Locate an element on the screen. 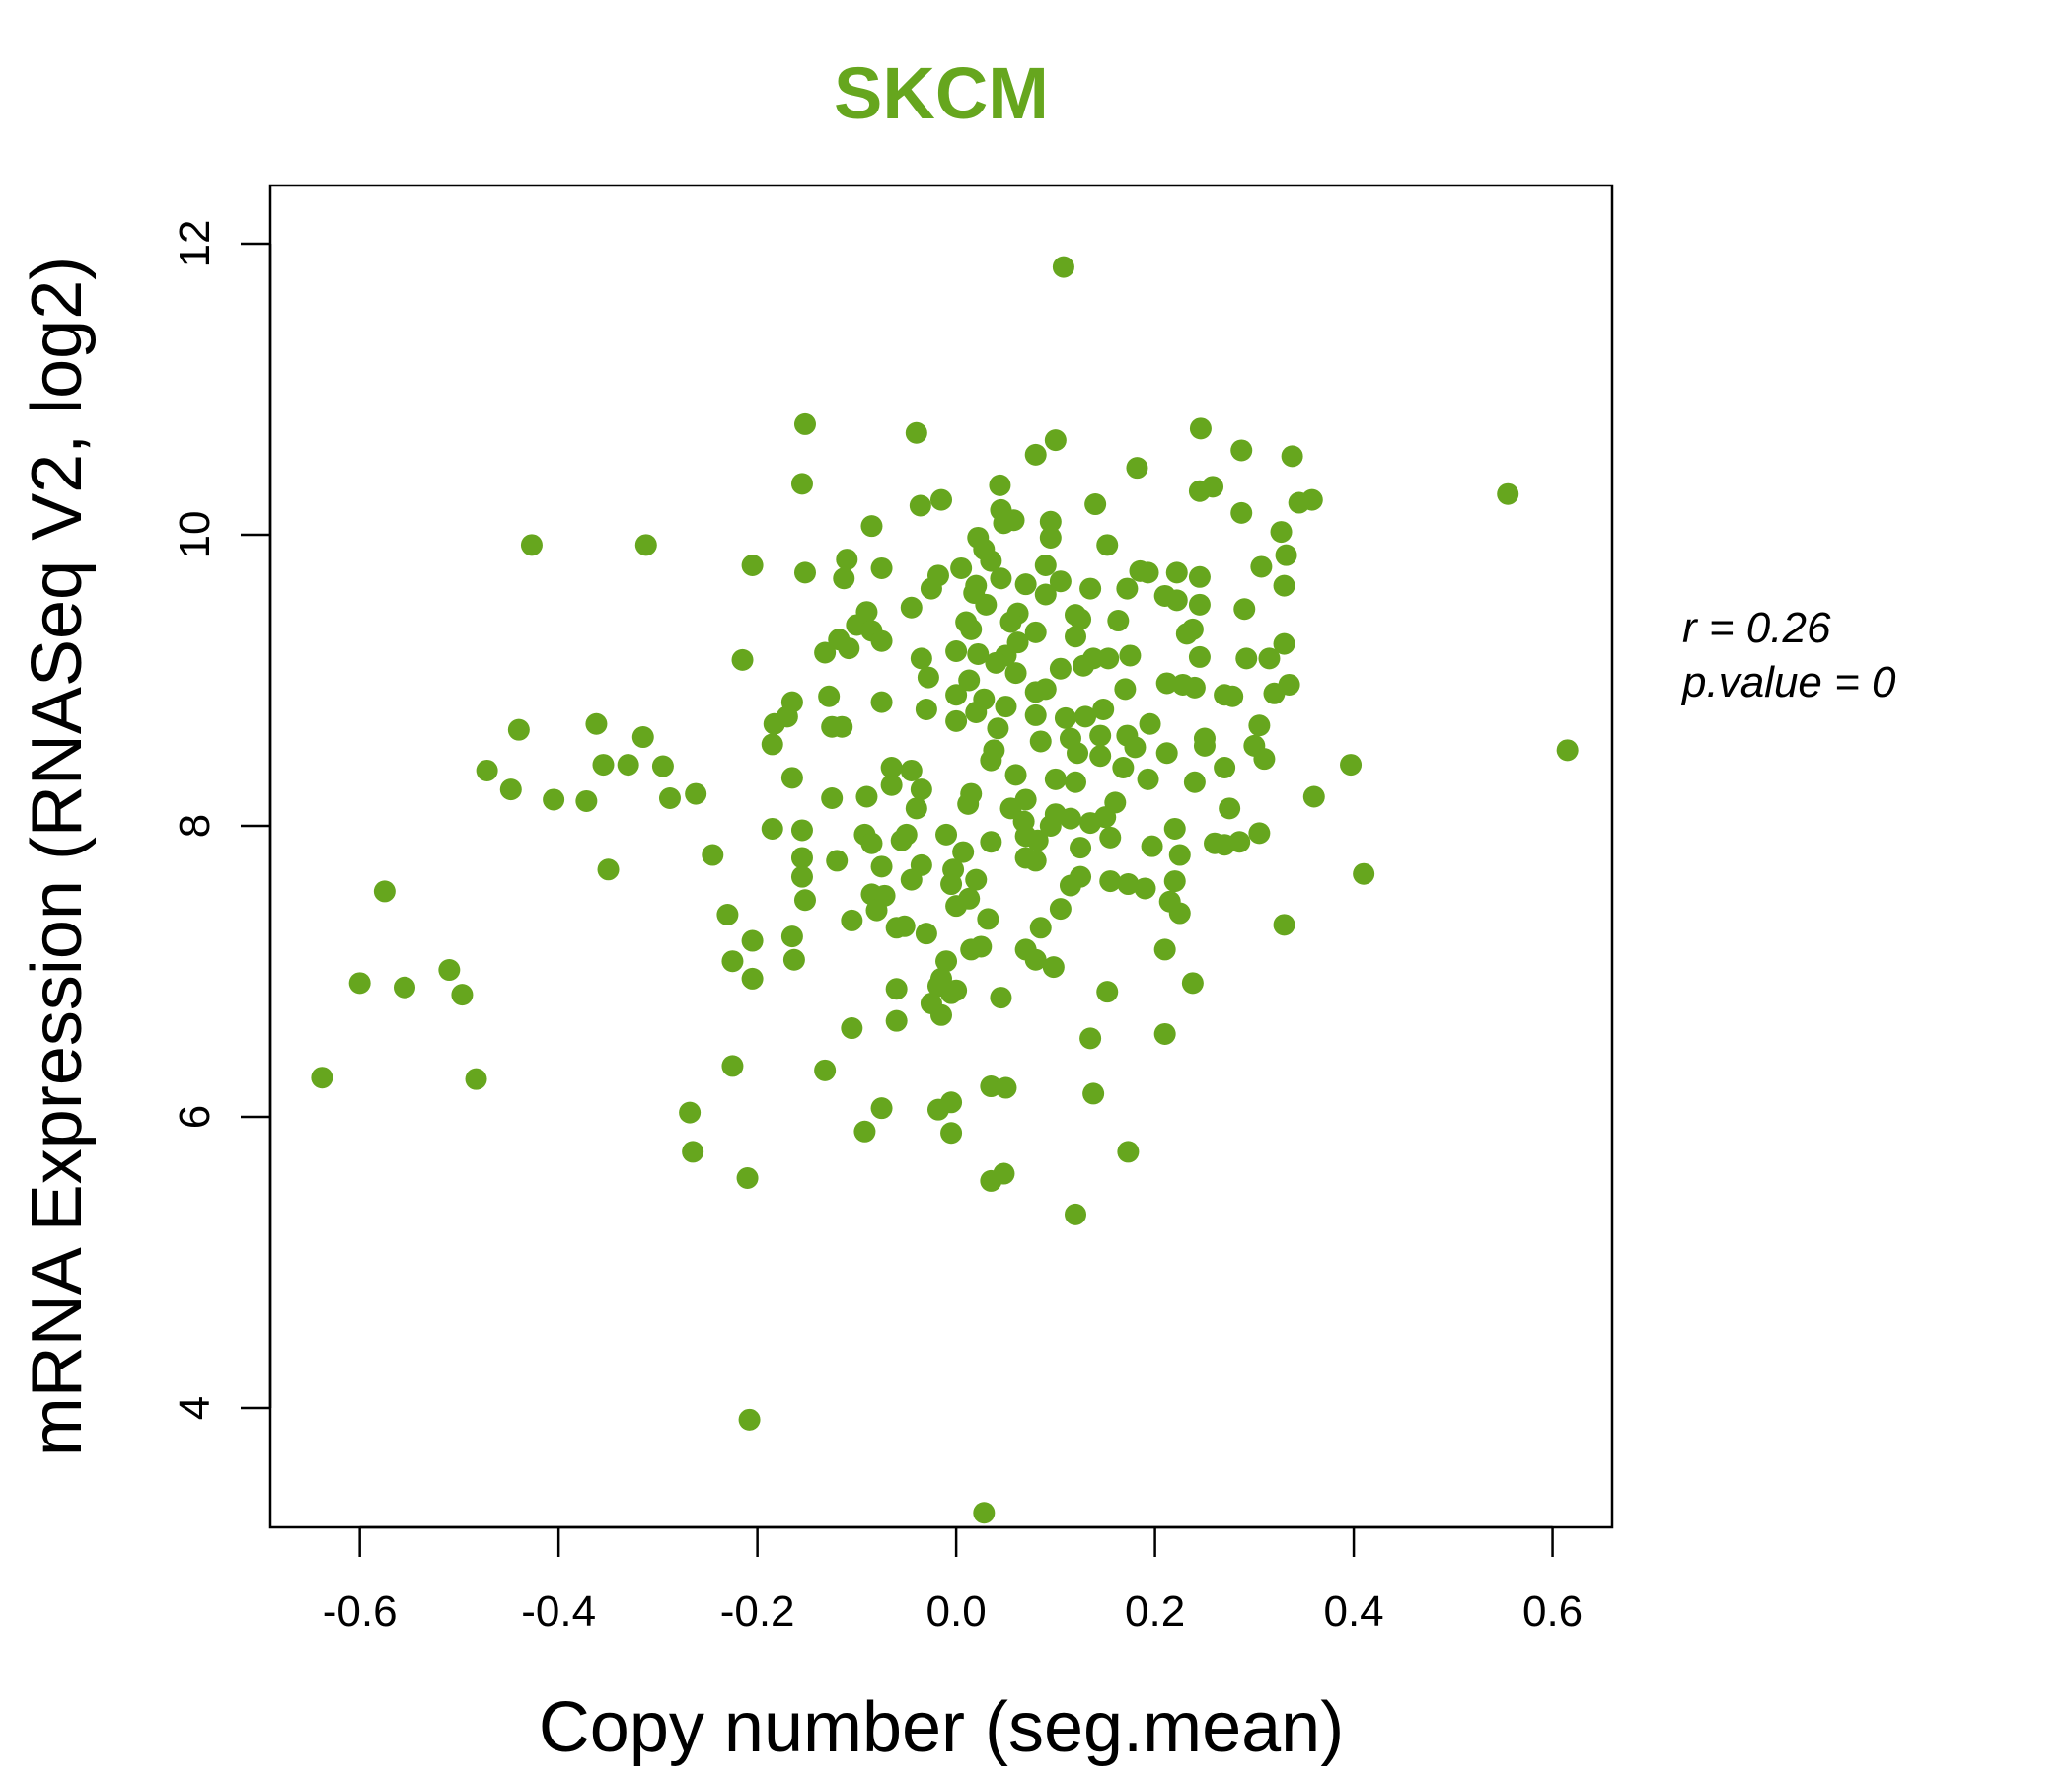 The width and height of the screenshot is (2072, 1776). y-tick-label: 8 is located at coordinates (195, 826).